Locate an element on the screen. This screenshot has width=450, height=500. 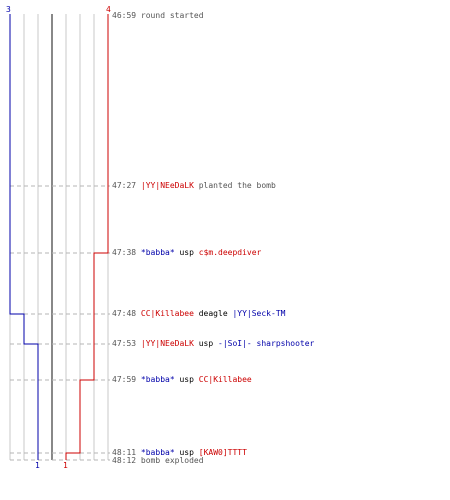
event-time: 48:12 is located at coordinates (124, 460).